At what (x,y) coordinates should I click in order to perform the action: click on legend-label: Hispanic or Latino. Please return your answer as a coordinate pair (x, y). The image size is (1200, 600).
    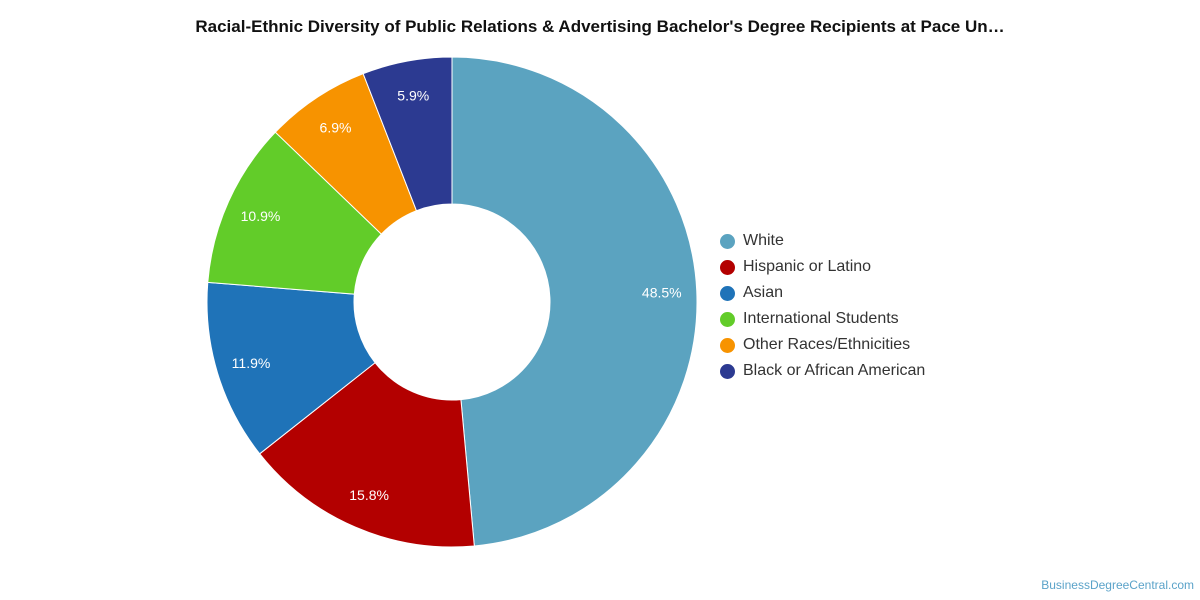
    Looking at the image, I should click on (807, 266).